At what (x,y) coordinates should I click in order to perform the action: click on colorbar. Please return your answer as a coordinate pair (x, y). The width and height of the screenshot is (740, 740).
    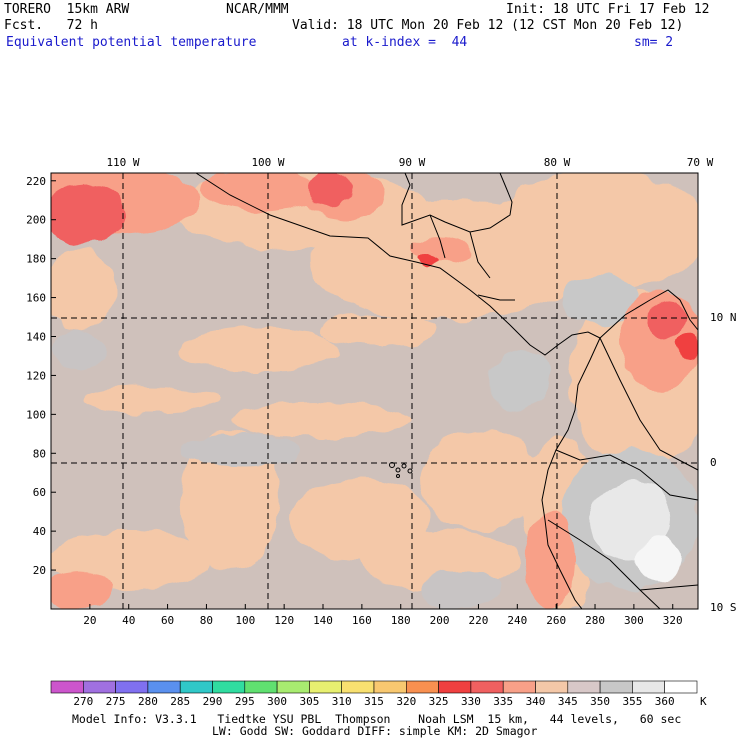
    Looking at the image, I should click on (374, 687).